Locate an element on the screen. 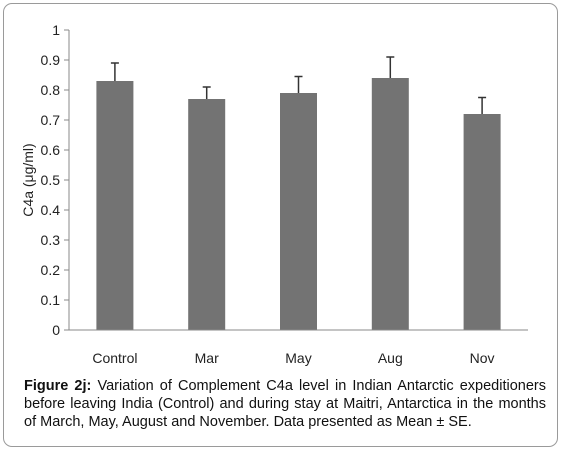 The image size is (563, 452). y-tick-label: 0.7 is located at coordinates (51, 120).